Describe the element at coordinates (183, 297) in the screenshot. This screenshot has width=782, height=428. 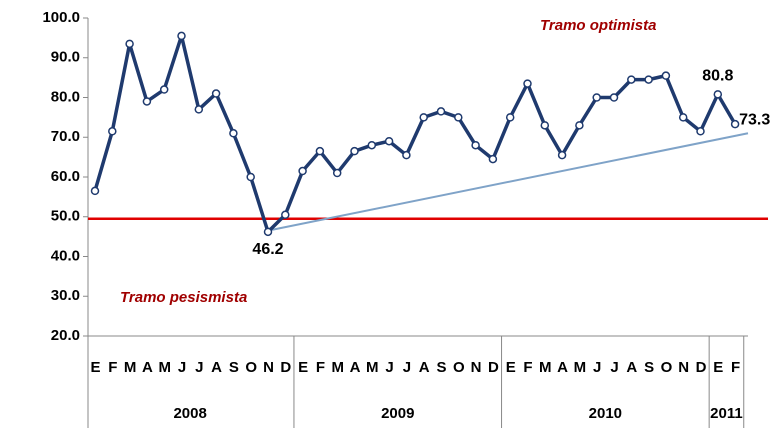
I see `annotation: Tramo pesismista` at that location.